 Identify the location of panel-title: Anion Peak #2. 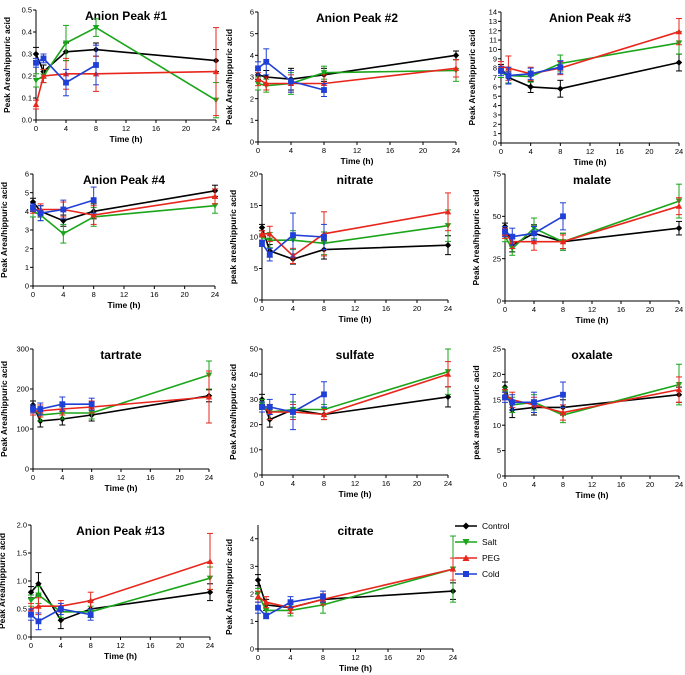
(357, 18).